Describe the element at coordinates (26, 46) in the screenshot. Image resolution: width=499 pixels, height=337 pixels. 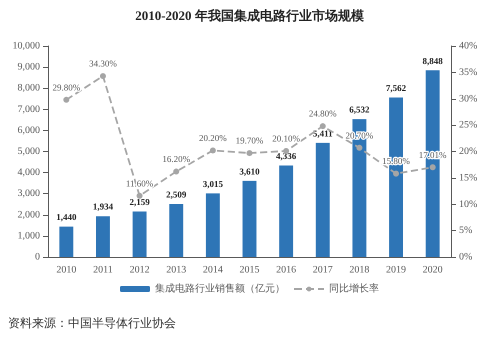
I see `y-tick-label: 10,000` at that location.